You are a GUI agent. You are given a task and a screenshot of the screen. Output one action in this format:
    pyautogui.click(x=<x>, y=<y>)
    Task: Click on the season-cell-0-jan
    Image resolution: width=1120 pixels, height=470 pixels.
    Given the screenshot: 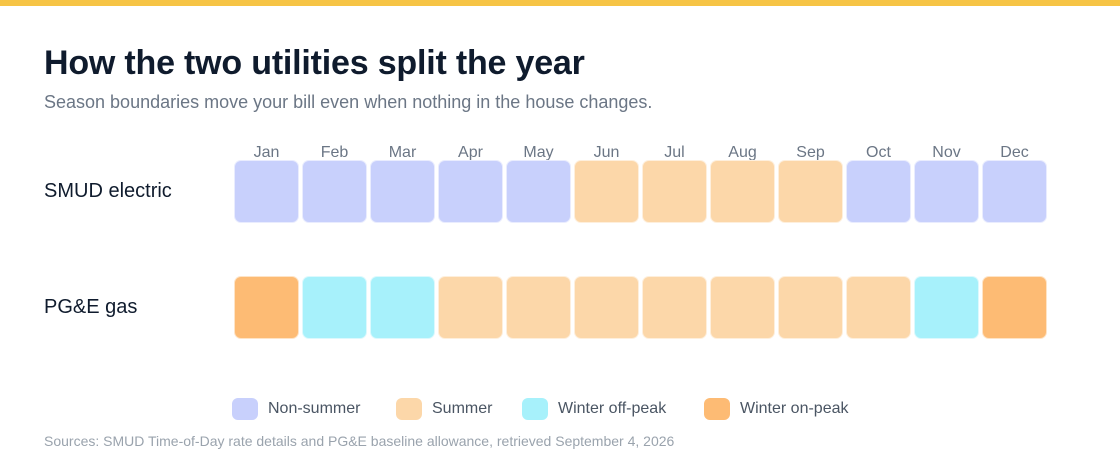 What is the action you would take?
    pyautogui.click(x=266, y=191)
    